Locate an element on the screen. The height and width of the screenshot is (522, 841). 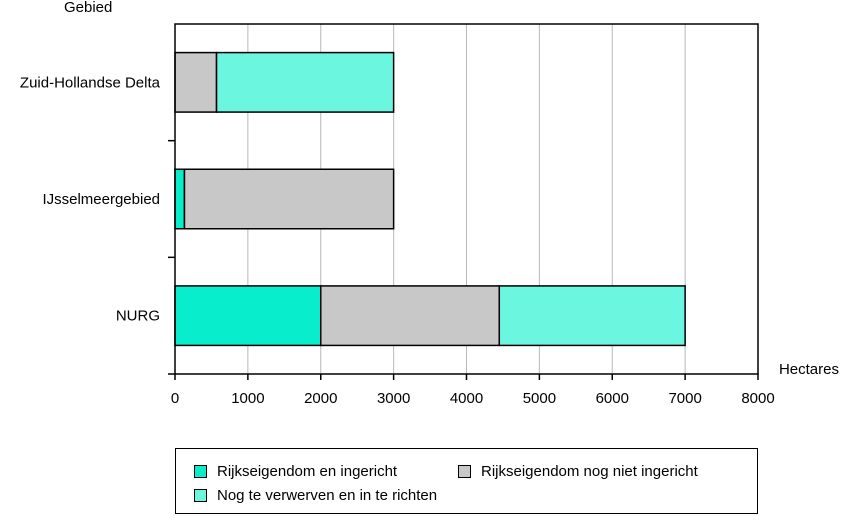
x-tick-label: 5000 is located at coordinates (539, 398).